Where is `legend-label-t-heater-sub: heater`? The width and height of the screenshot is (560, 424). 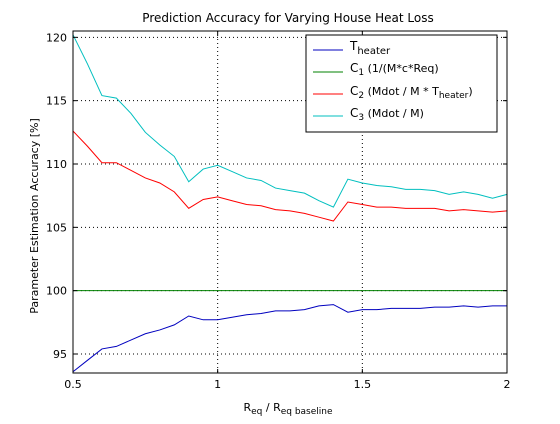 legend-label-t-heater-sub: heater is located at coordinates (374, 51).